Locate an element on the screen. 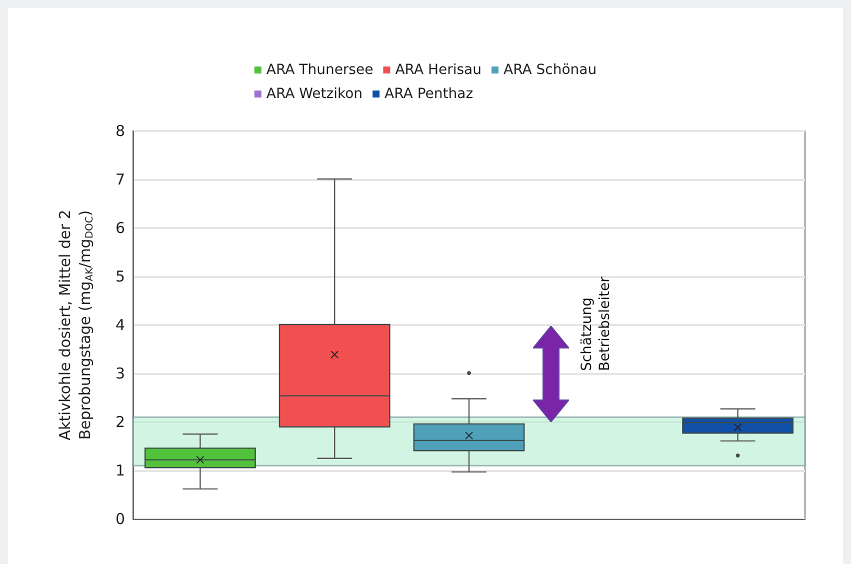  y-tick-label: 5 is located at coordinates (120, 277).